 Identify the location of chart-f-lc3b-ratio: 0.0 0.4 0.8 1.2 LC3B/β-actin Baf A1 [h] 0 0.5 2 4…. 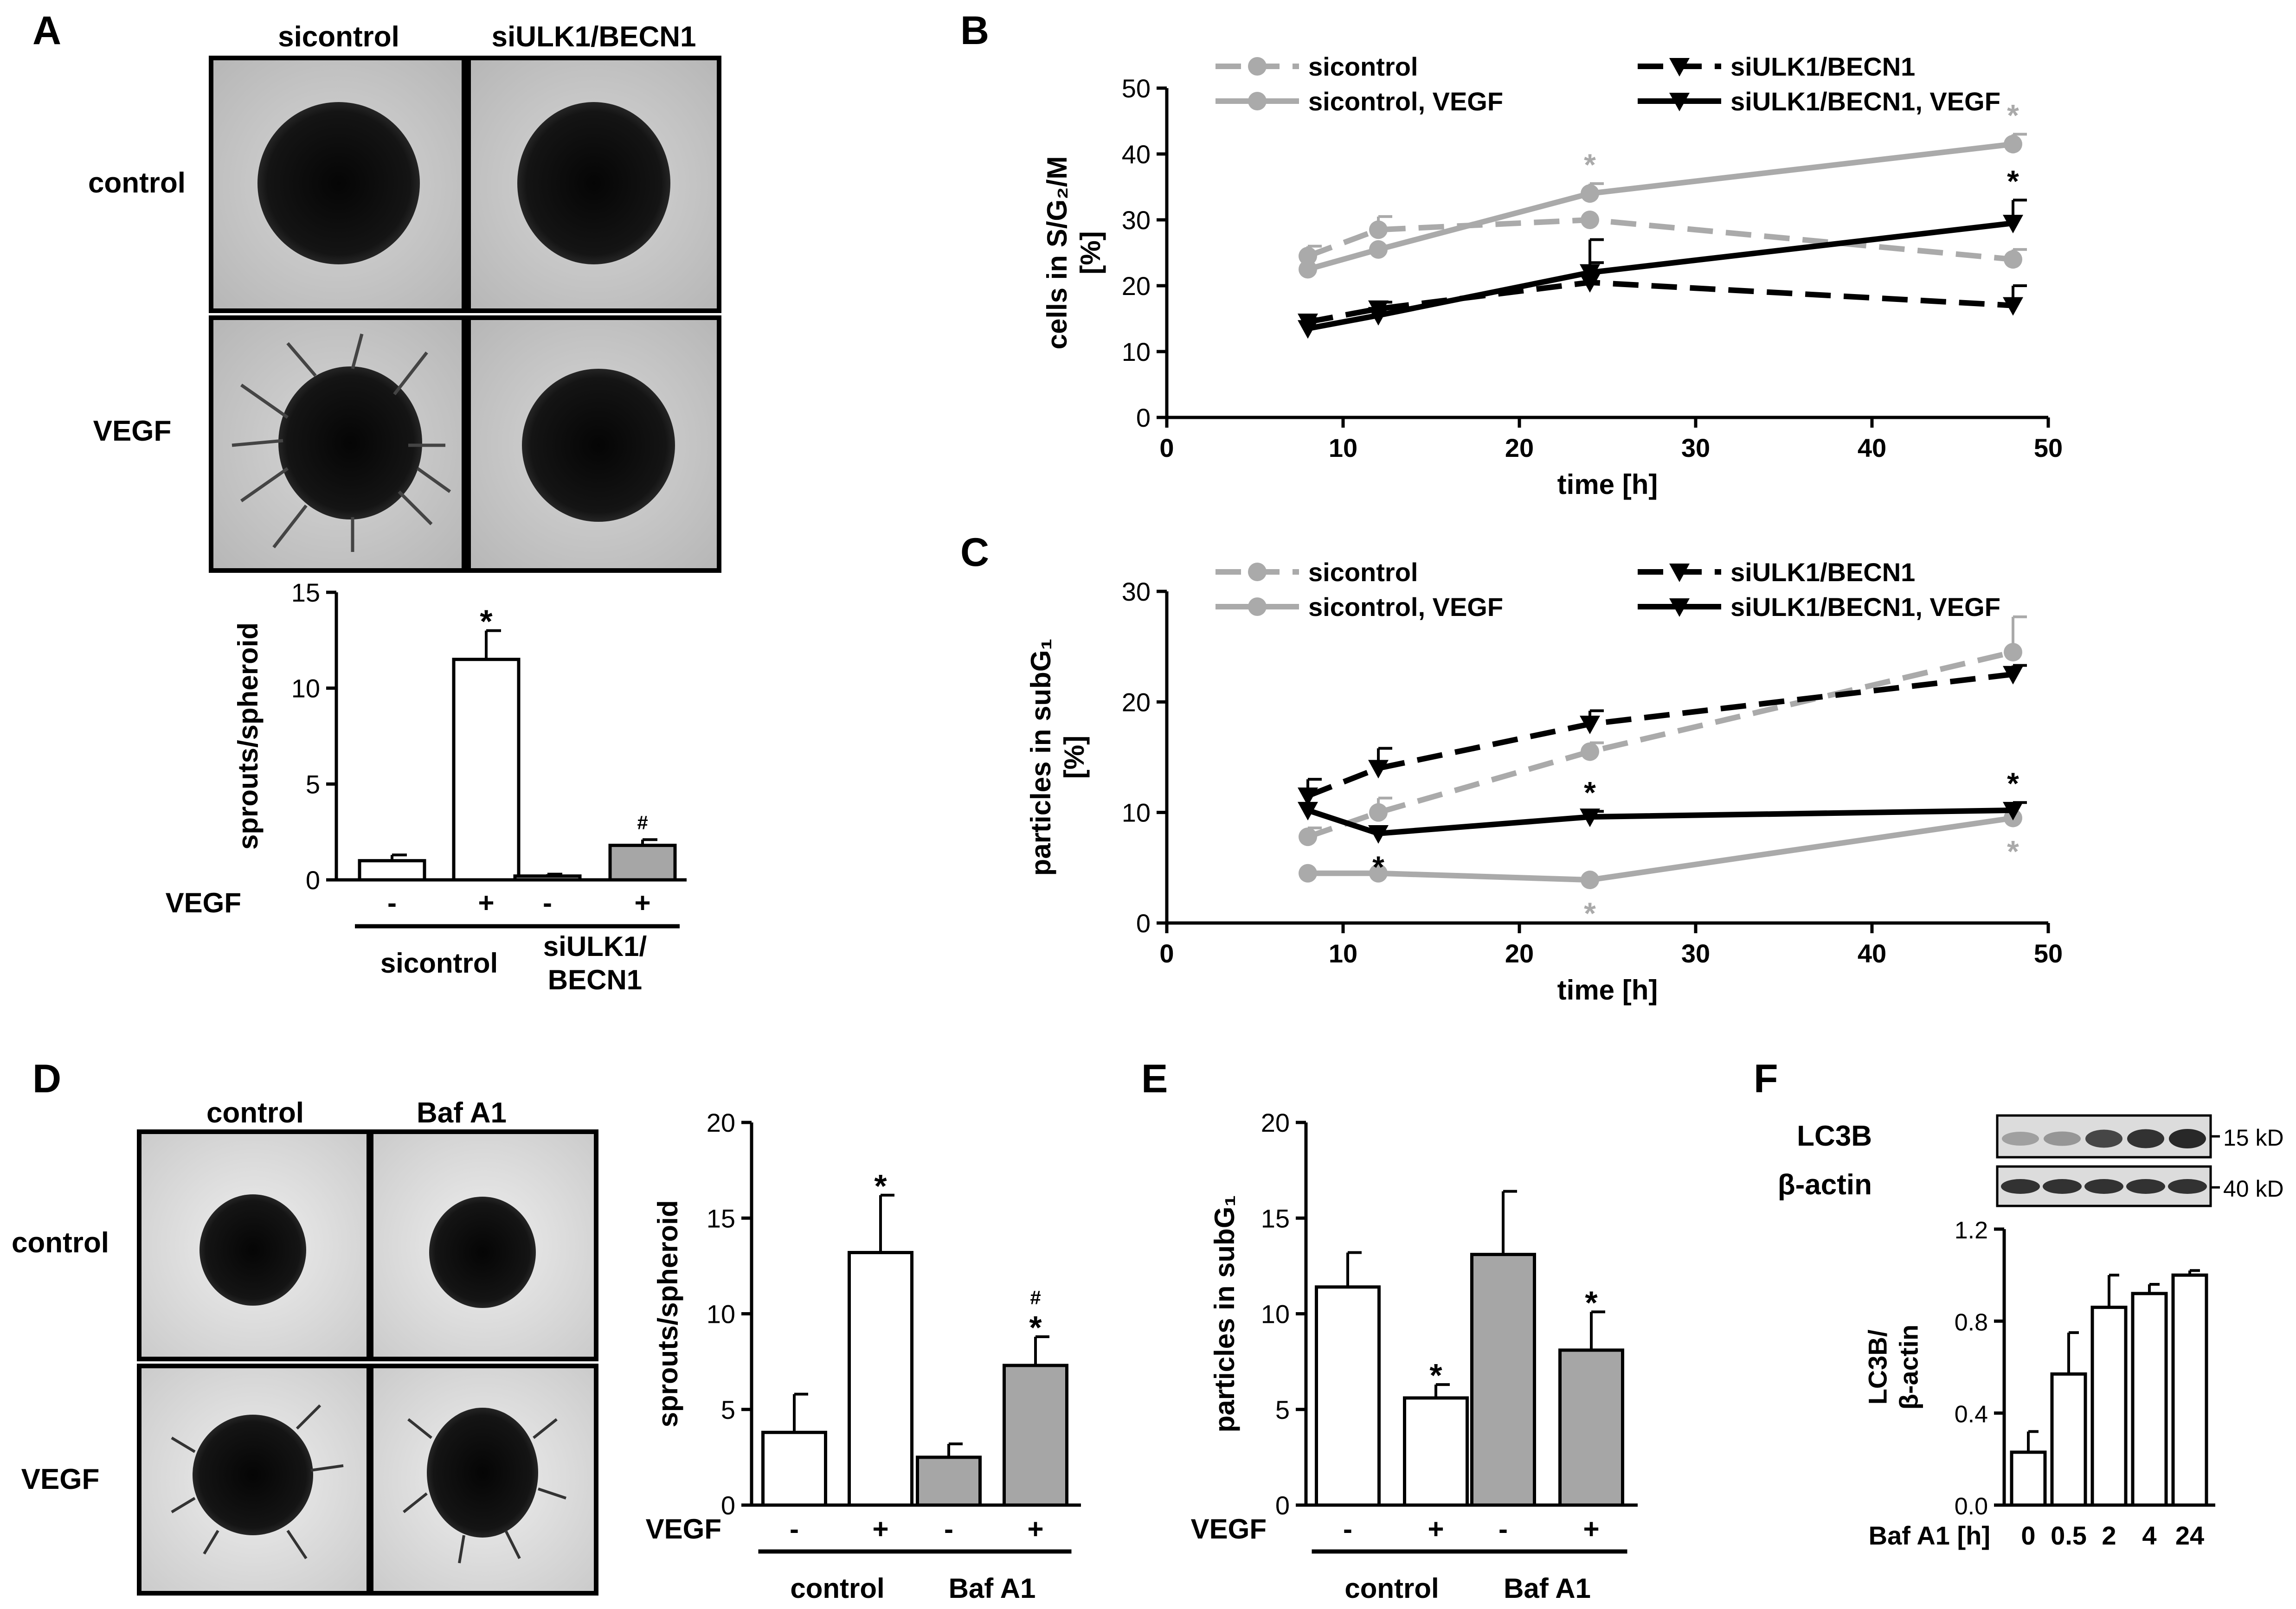
(2039, 1383).